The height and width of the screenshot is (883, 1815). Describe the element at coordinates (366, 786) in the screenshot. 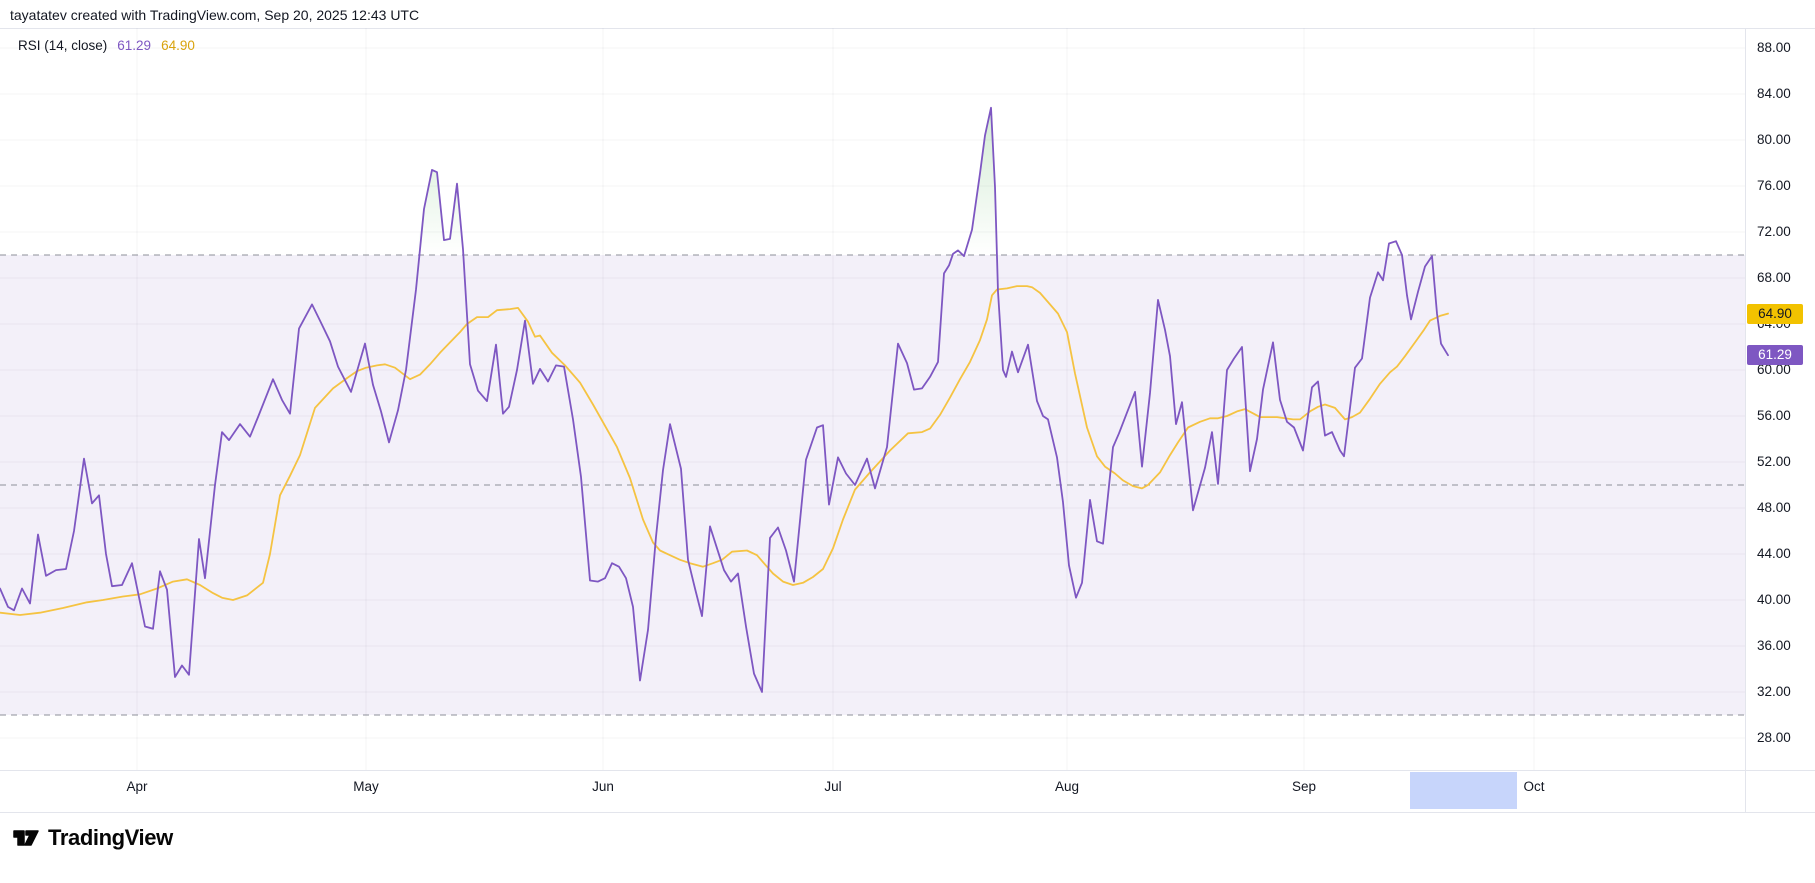

I see `x-axis-label: May` at that location.